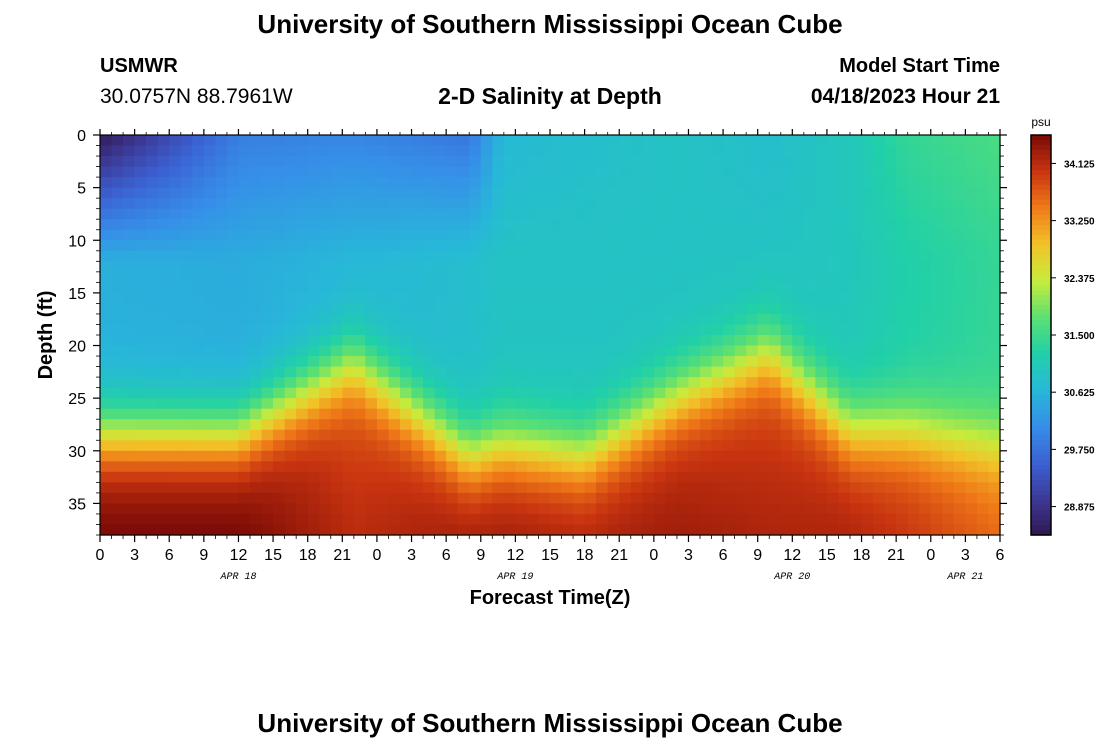 The image size is (1100, 750). Describe the element at coordinates (550, 555) in the screenshot. I see `x-tick-label: 15` at that location.